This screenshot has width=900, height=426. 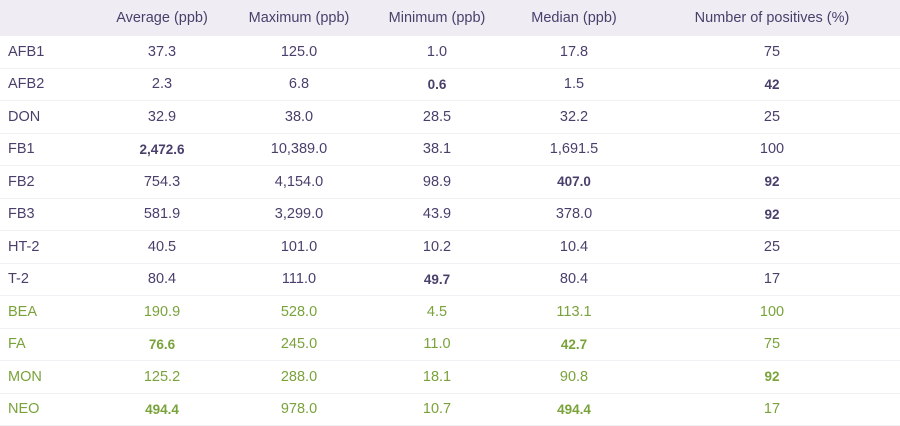 What do you see at coordinates (437, 117) in the screenshot?
I see `cell-minimum: 28.5` at bounding box center [437, 117].